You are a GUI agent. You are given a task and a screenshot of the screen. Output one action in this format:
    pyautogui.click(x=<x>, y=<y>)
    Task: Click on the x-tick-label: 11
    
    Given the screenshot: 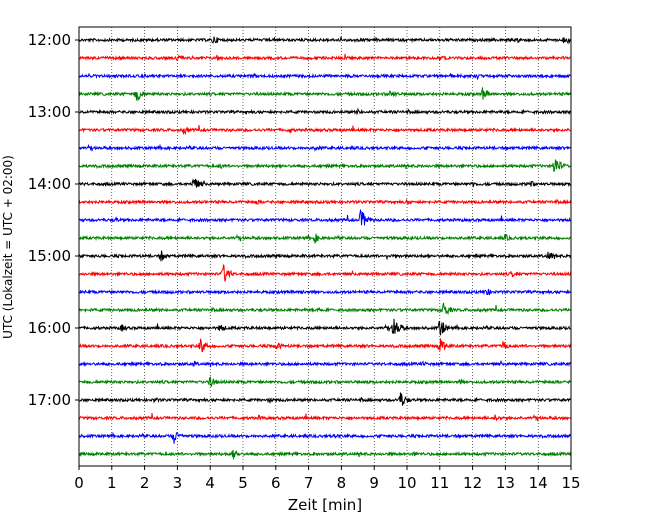 What is the action you would take?
    pyautogui.click(x=439, y=483)
    